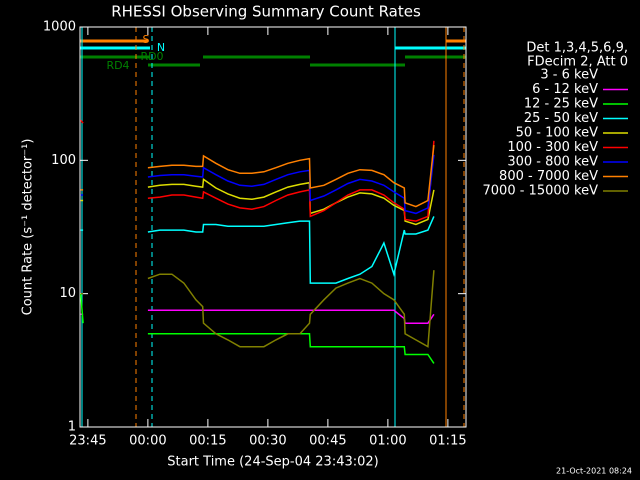 This screenshot has height=480, width=640. I want to click on legend-header: FDecim 2, Att 0, so click(577, 62).